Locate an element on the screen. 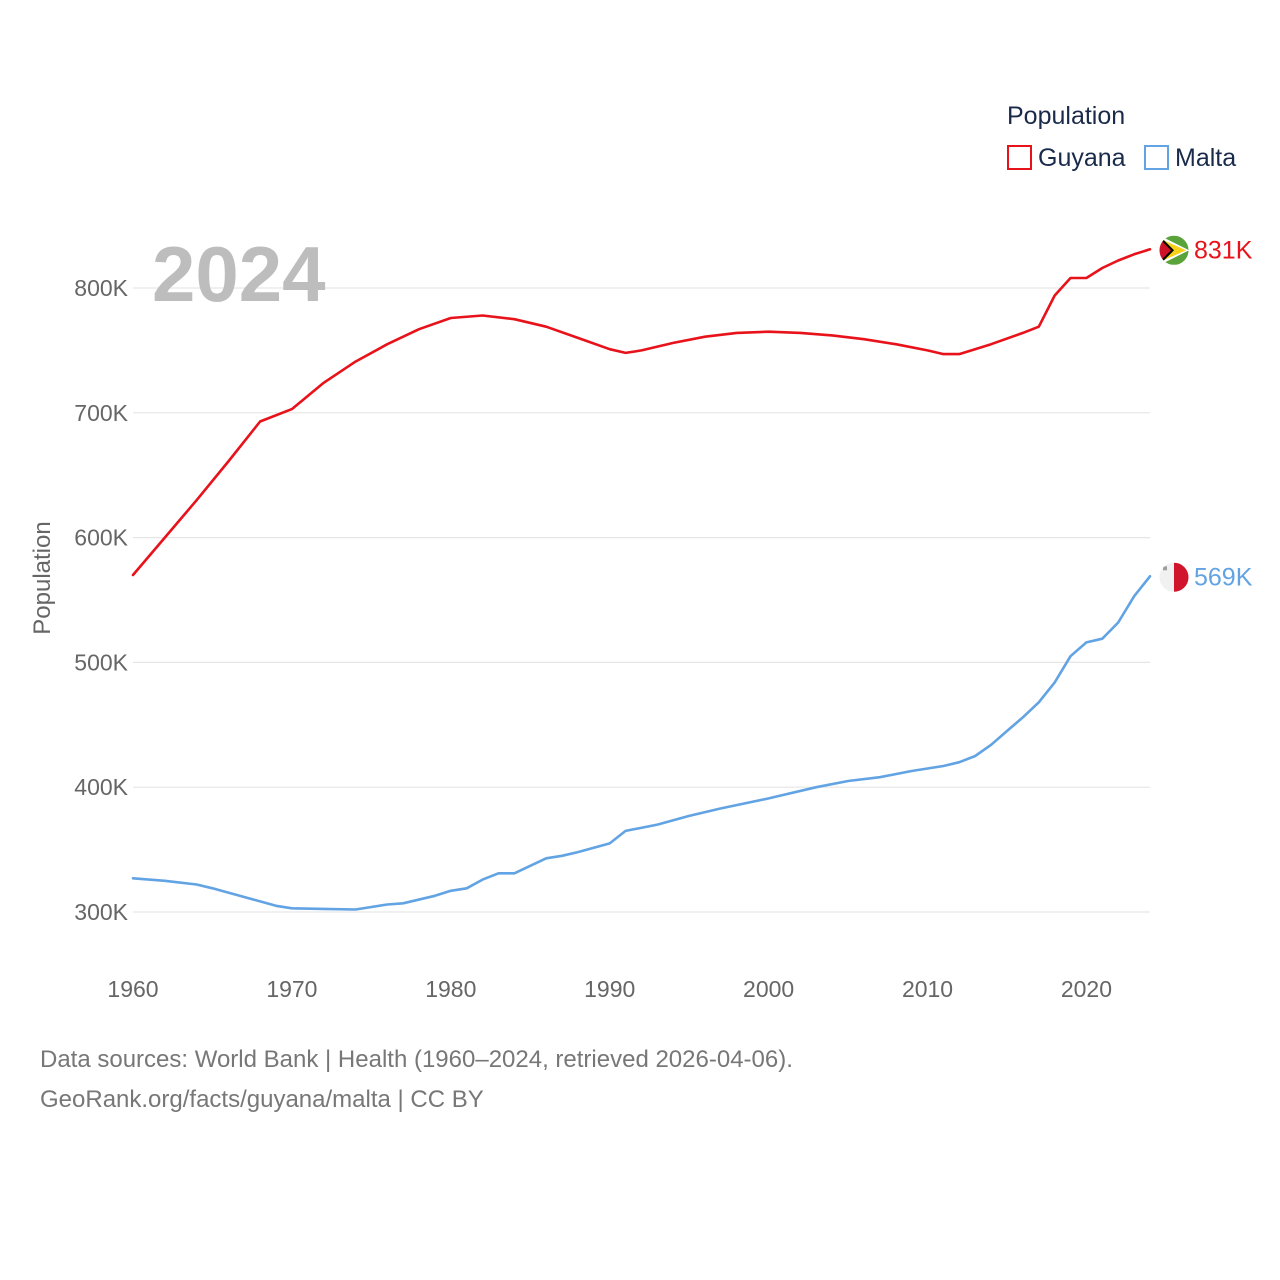 The image size is (1280, 1280). source-link: GeoRank.org/facts/guyana/malta | CC BY is located at coordinates (262, 1099).